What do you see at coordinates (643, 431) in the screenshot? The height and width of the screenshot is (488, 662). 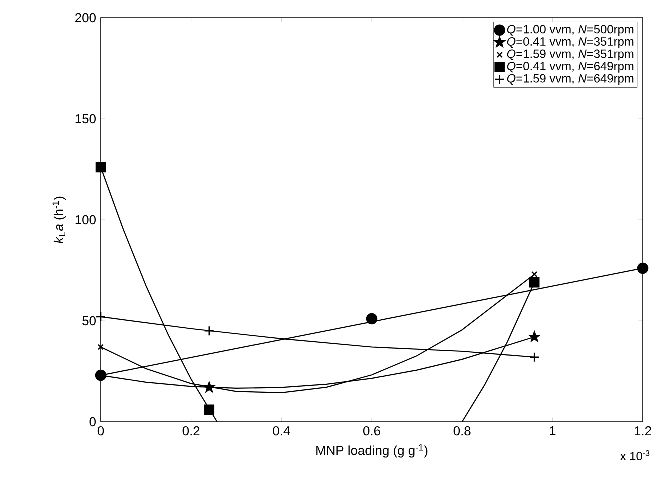 I see `x-tick-label: 1.2` at bounding box center [643, 431].